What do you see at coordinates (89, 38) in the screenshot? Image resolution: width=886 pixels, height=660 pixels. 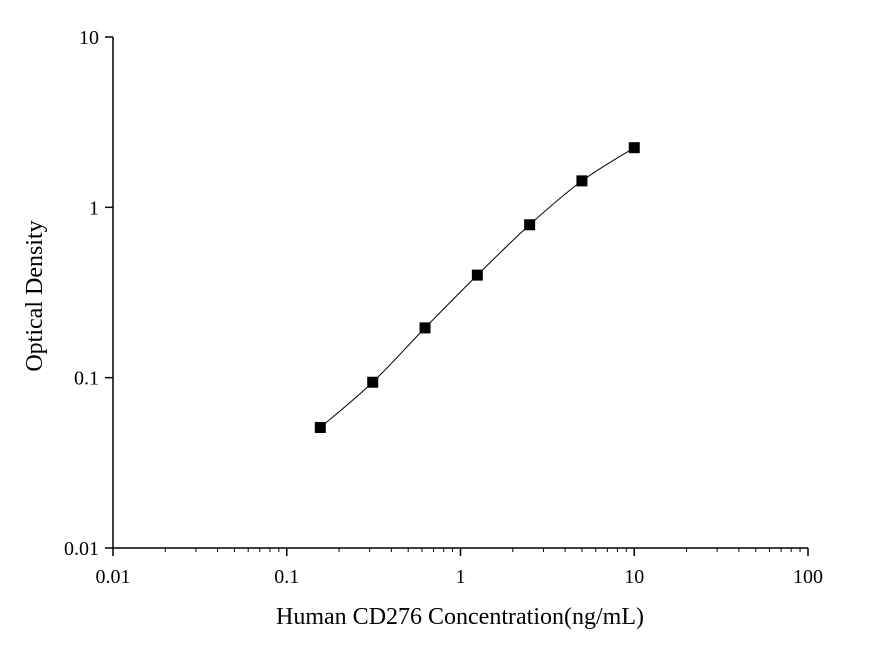 I see `y-tick-label: 10` at bounding box center [89, 38].